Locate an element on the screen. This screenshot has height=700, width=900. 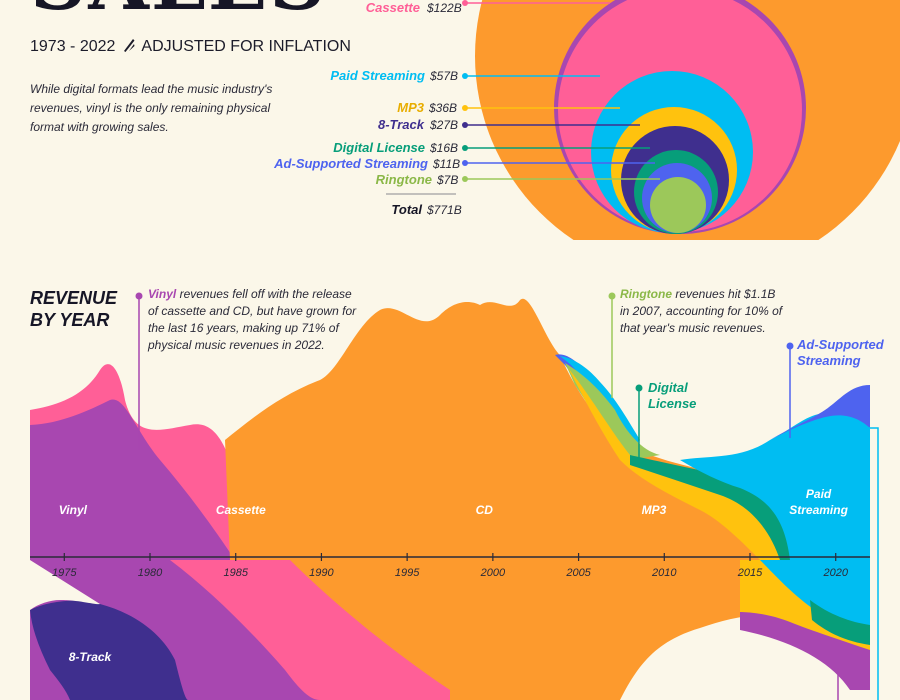
annotation-ringtone-name: Ringtone is located at coordinates (646, 294).